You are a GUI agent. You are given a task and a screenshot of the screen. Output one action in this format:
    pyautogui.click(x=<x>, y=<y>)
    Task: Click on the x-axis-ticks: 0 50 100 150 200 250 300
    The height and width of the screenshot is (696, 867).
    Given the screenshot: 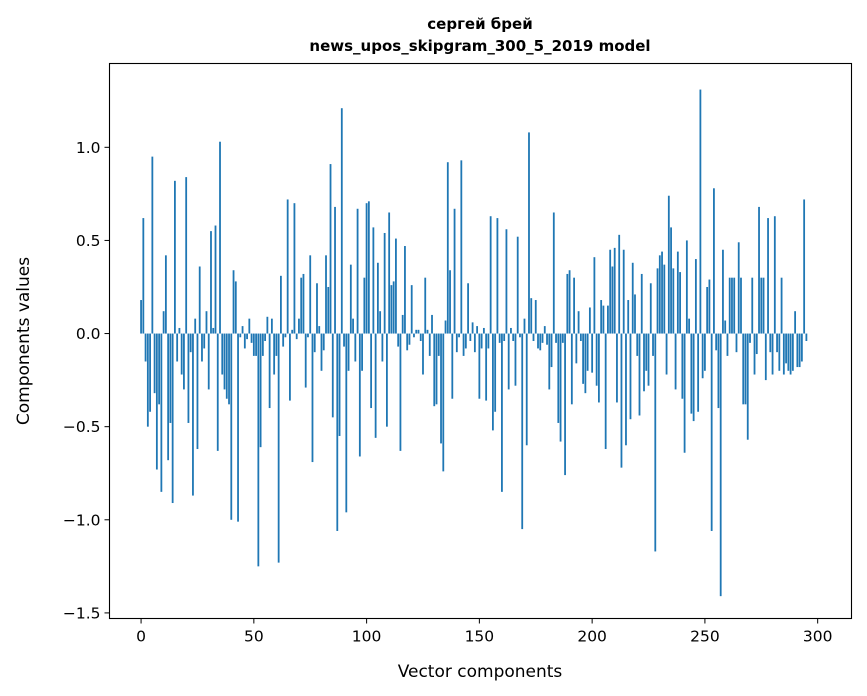 What is the action you would take?
    pyautogui.click(x=484, y=632)
    